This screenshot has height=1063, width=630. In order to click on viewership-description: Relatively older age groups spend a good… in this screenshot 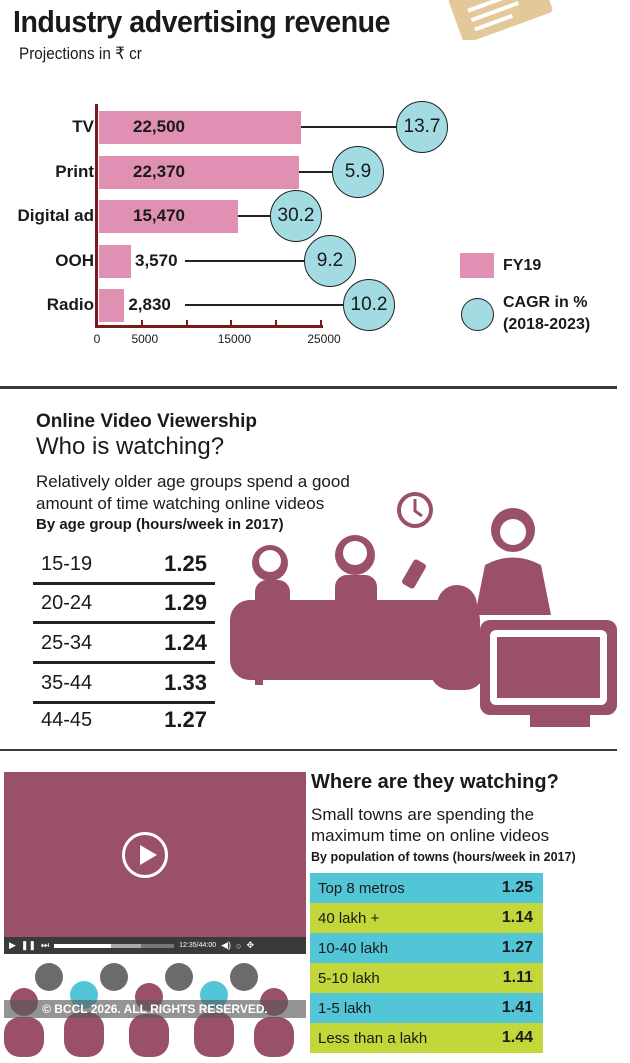, I will do `click(193, 493)`.